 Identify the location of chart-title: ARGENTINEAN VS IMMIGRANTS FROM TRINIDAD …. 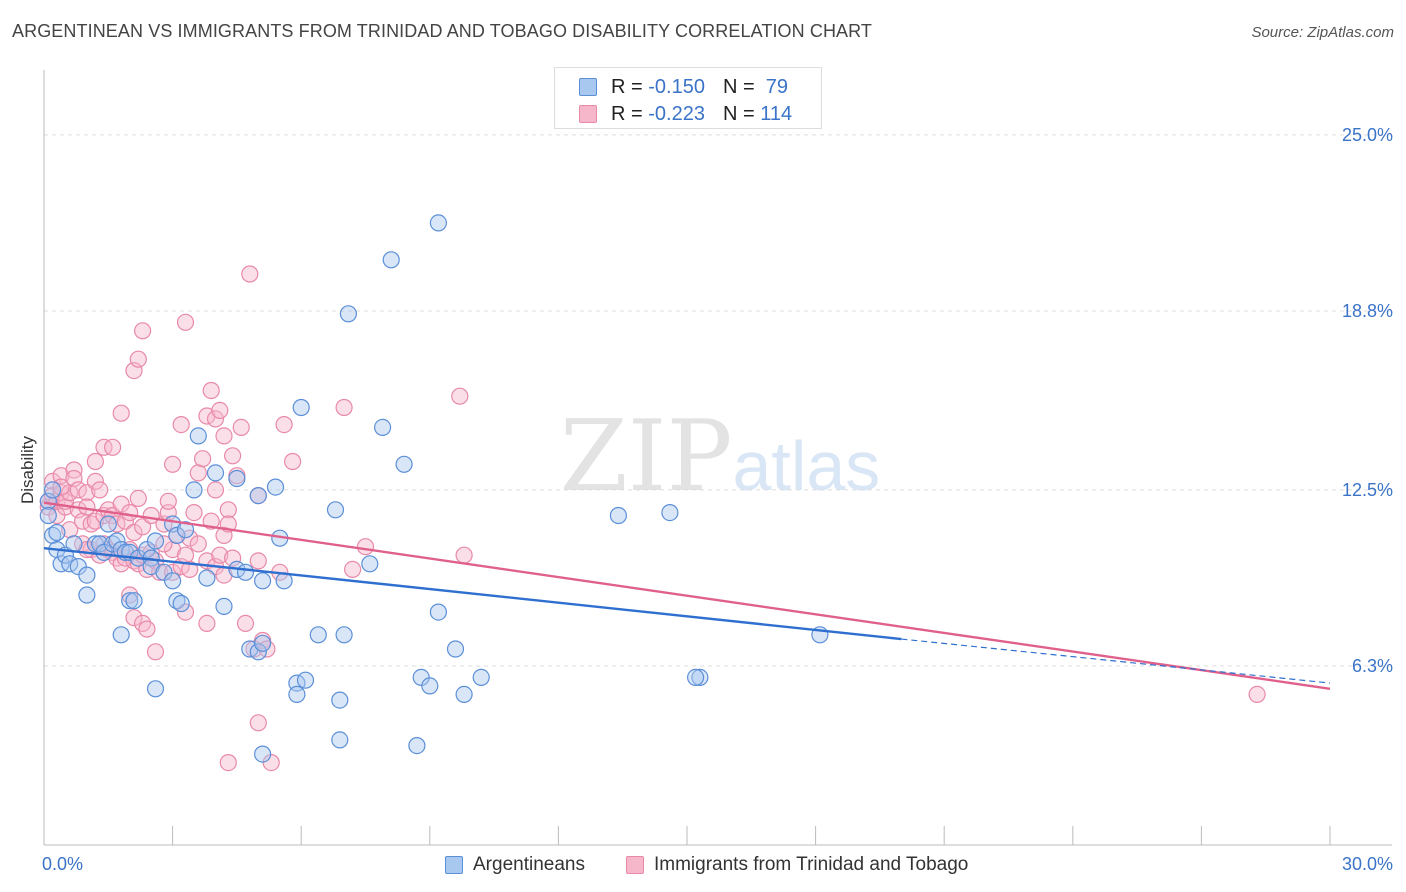
(442, 31).